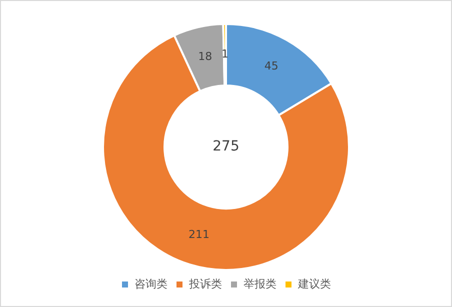  I want to click on legend-label: 举报类, so click(260, 283).